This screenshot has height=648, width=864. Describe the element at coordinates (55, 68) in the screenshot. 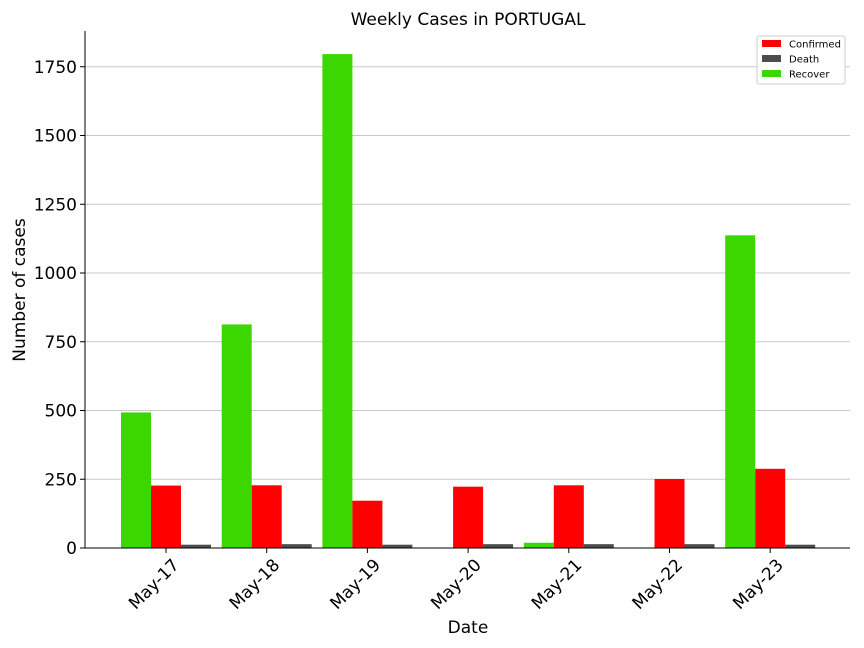

I see `y-tick-label: 1750` at that location.